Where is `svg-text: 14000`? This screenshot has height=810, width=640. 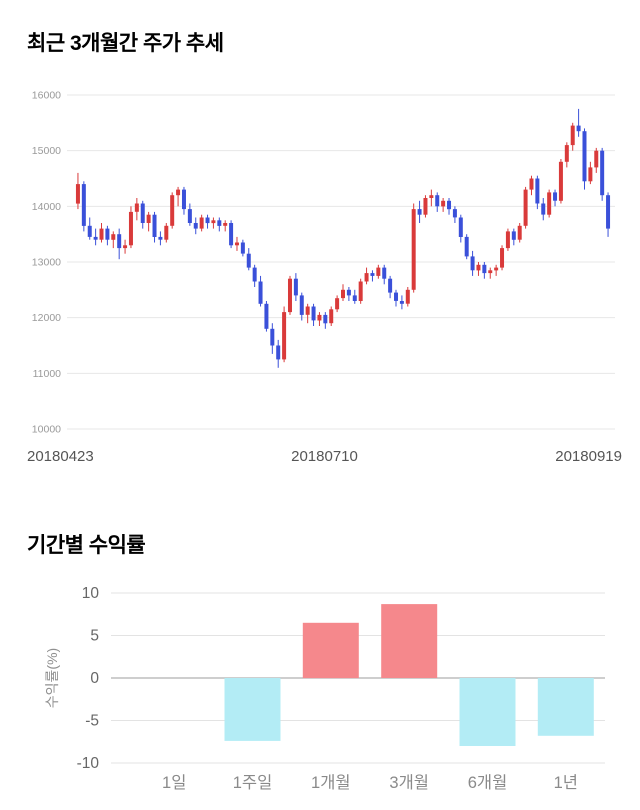 svg-text: 14000 is located at coordinates (46, 207).